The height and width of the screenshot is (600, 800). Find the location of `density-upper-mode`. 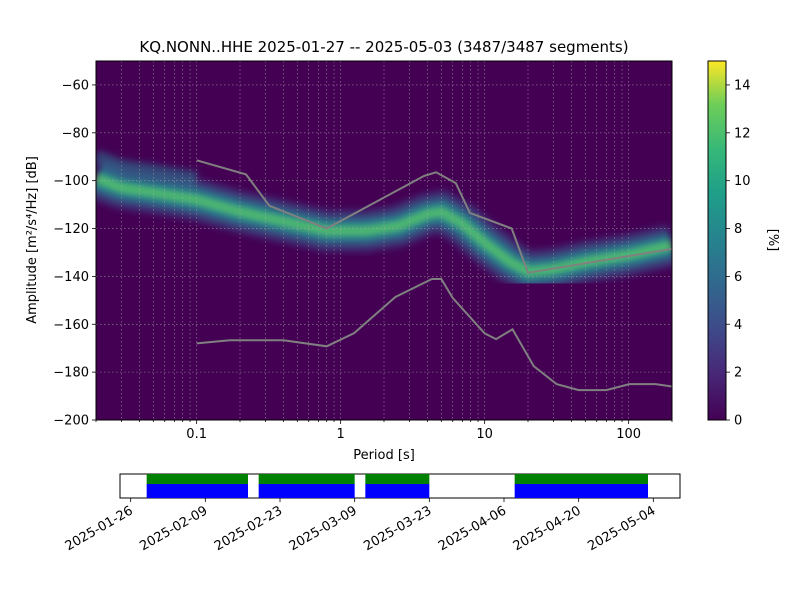

density-upper-mode is located at coordinates (147, 168).